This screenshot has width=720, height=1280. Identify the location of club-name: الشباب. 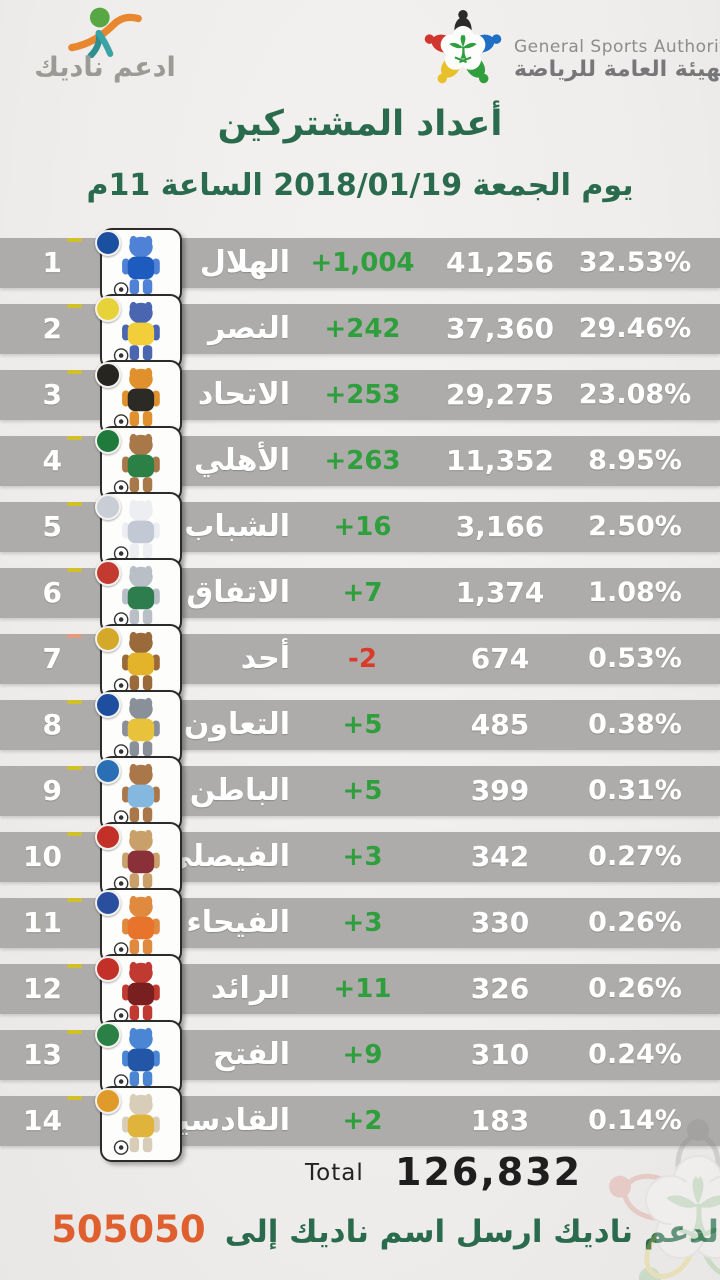
(237, 526).